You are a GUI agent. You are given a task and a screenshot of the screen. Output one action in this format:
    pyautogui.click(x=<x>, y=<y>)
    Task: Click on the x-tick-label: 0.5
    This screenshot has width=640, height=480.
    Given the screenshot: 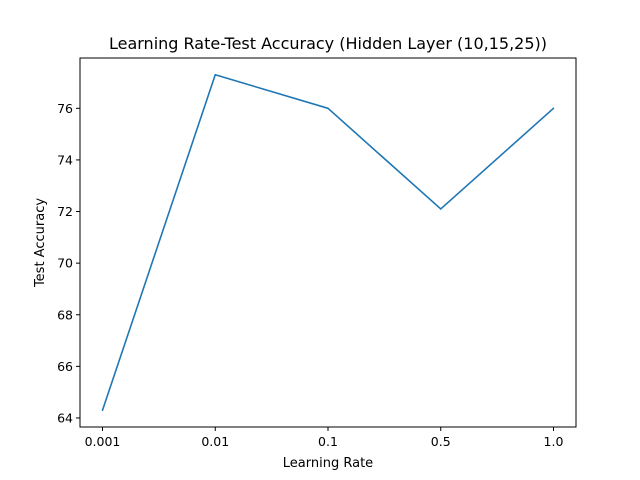 What is the action you would take?
    pyautogui.click(x=441, y=441)
    